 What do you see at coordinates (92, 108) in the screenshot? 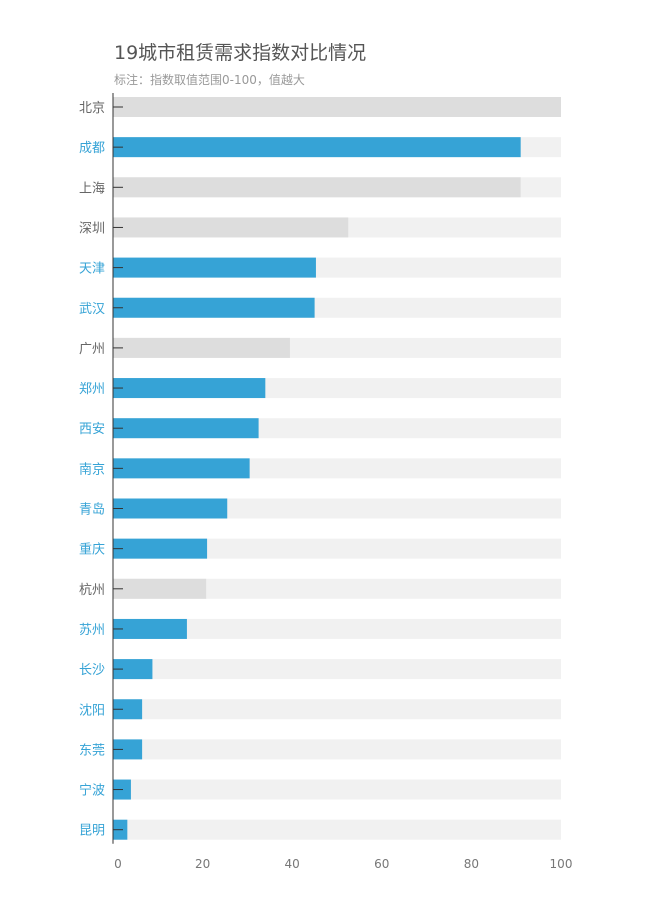
I see `category-label: 北京` at bounding box center [92, 108].